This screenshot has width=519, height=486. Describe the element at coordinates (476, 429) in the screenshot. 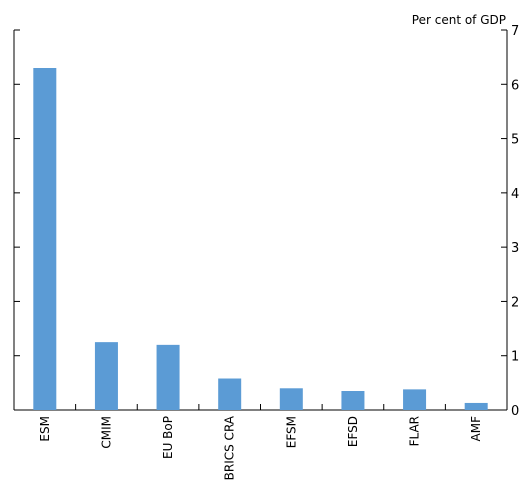

I see `x-tick-label: AMF` at that location.